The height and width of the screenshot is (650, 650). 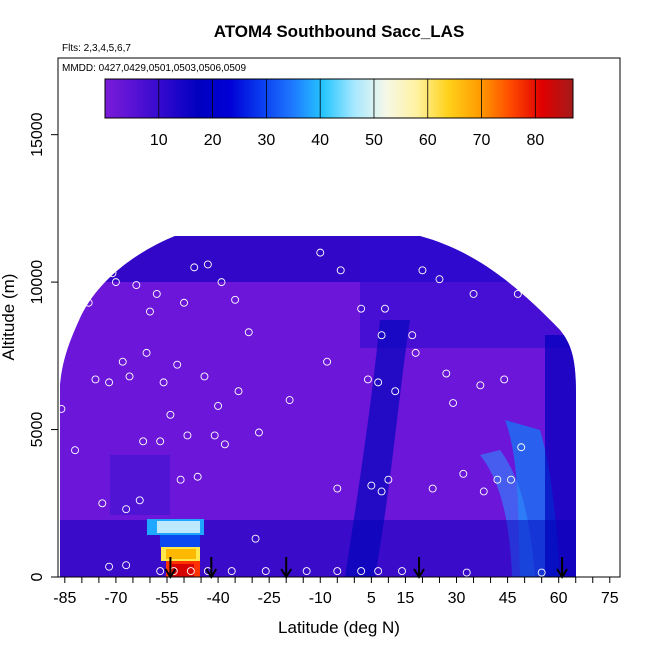 What do you see at coordinates (339, 31) in the screenshot?
I see `chart-title: ATOM4 Southbound Sacc_LAS` at bounding box center [339, 31].